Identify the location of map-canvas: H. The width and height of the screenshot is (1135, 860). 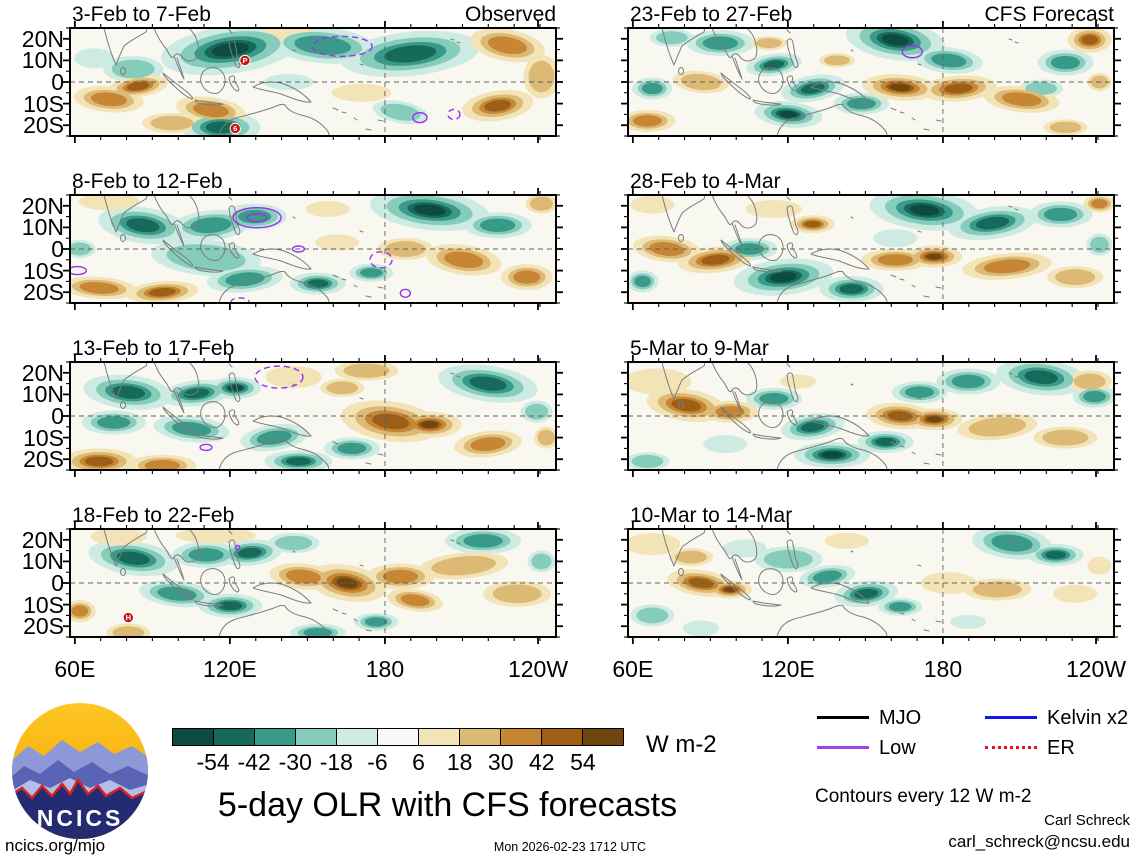
(313, 583).